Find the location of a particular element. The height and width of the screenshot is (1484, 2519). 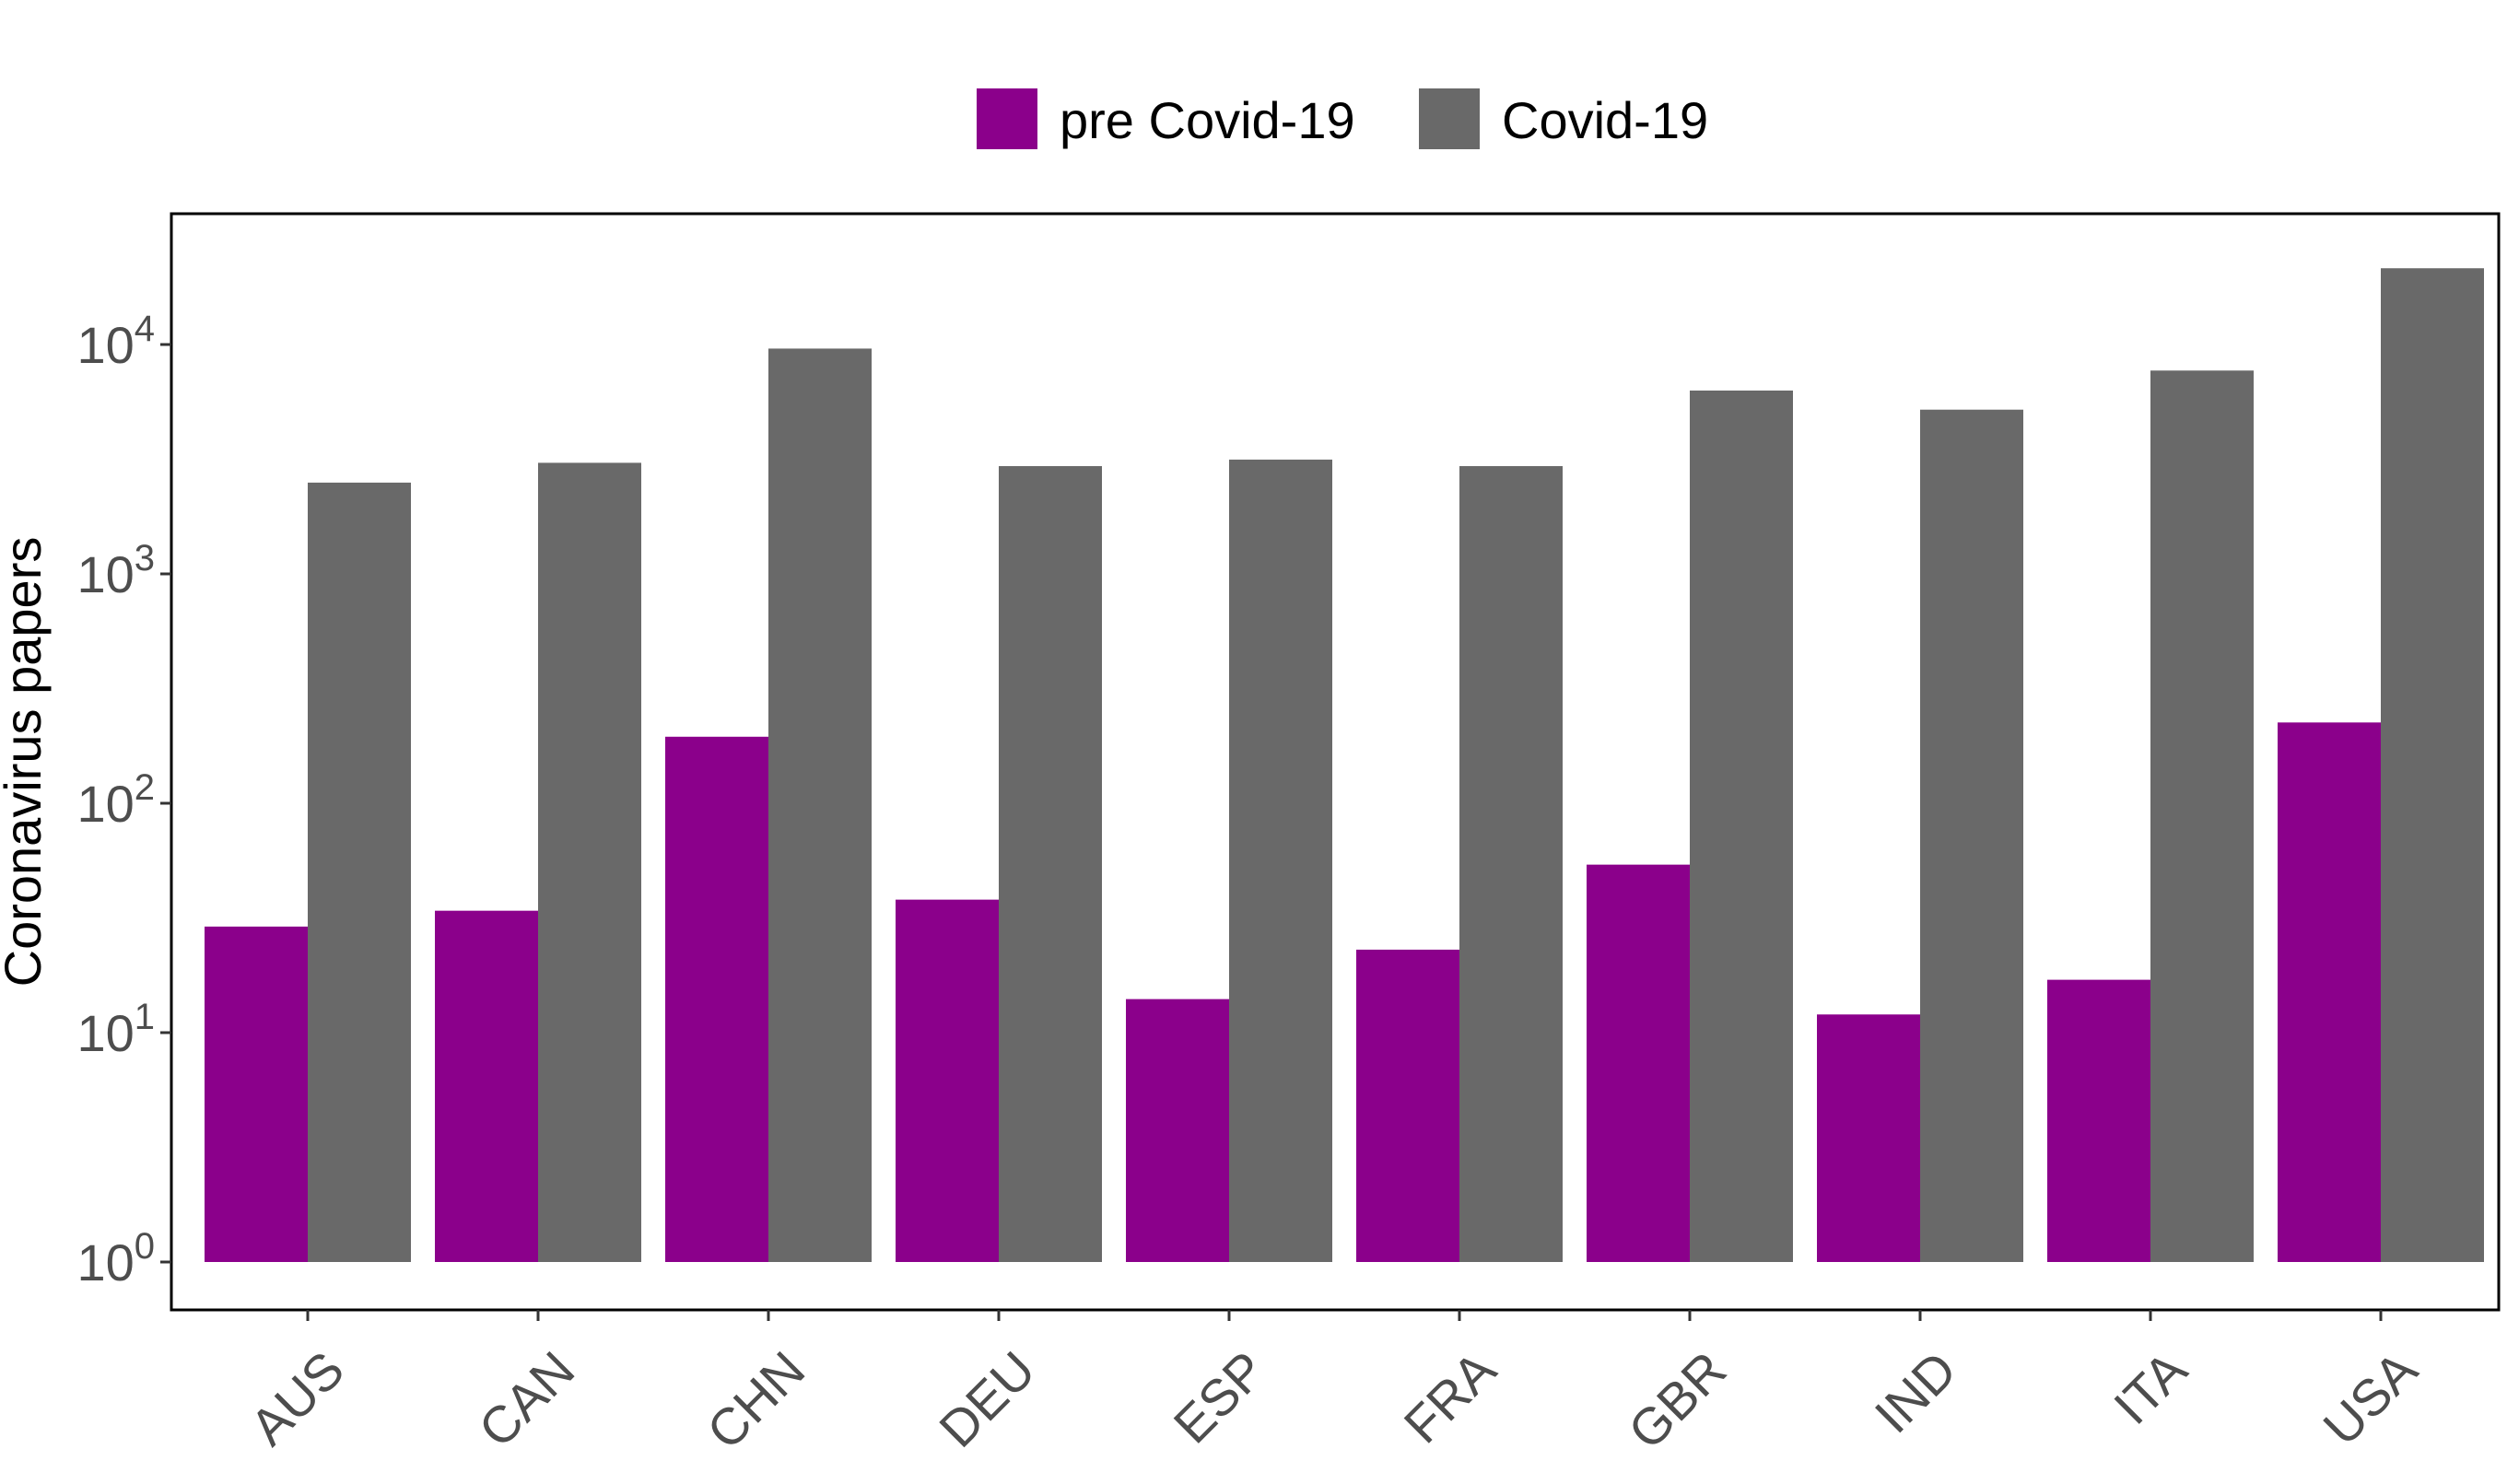

bar-chn-pre-covid is located at coordinates (716, 999).